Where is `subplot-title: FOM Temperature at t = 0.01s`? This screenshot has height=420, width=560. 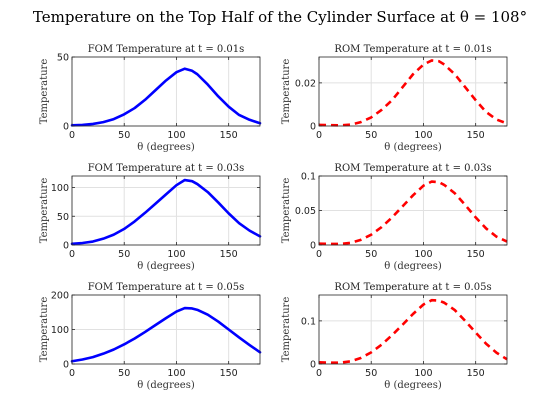
subplot-title: FOM Temperature at t = 0.01s is located at coordinates (166, 49).